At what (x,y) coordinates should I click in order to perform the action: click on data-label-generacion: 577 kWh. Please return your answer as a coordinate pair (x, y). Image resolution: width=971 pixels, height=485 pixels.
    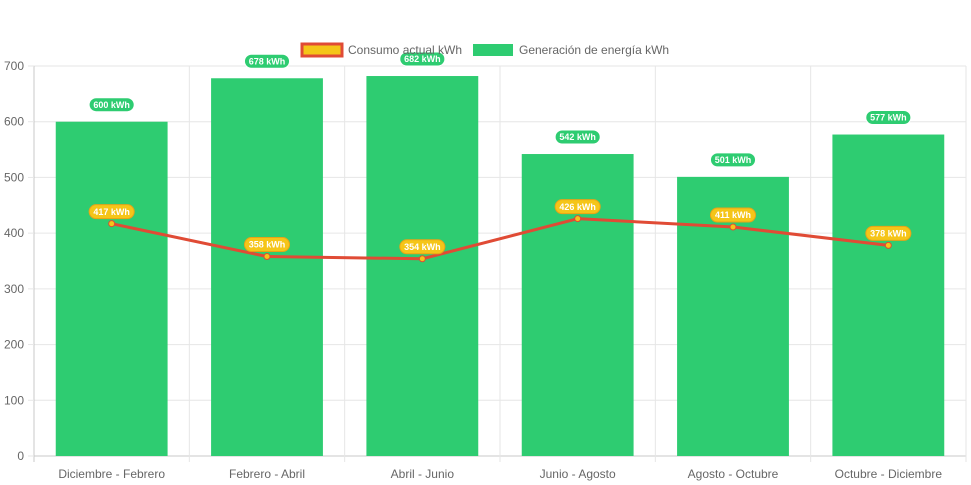
    Looking at the image, I should click on (888, 118).